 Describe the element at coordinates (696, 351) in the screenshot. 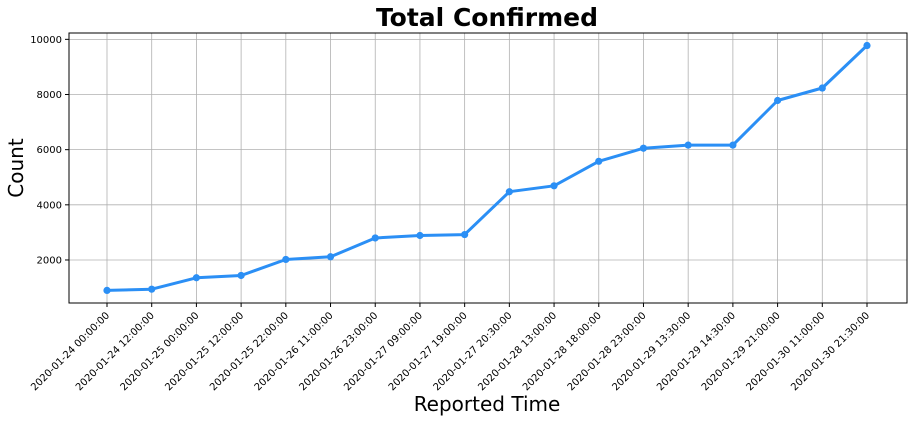

I see `x-tick-label: 2020-01-29 14:30:00` at that location.